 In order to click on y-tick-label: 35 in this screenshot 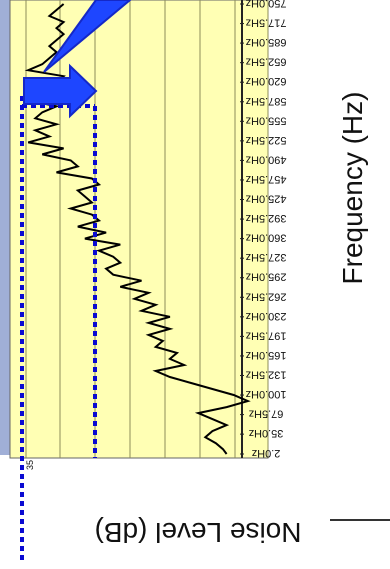, I will do `click(30, 465)`.